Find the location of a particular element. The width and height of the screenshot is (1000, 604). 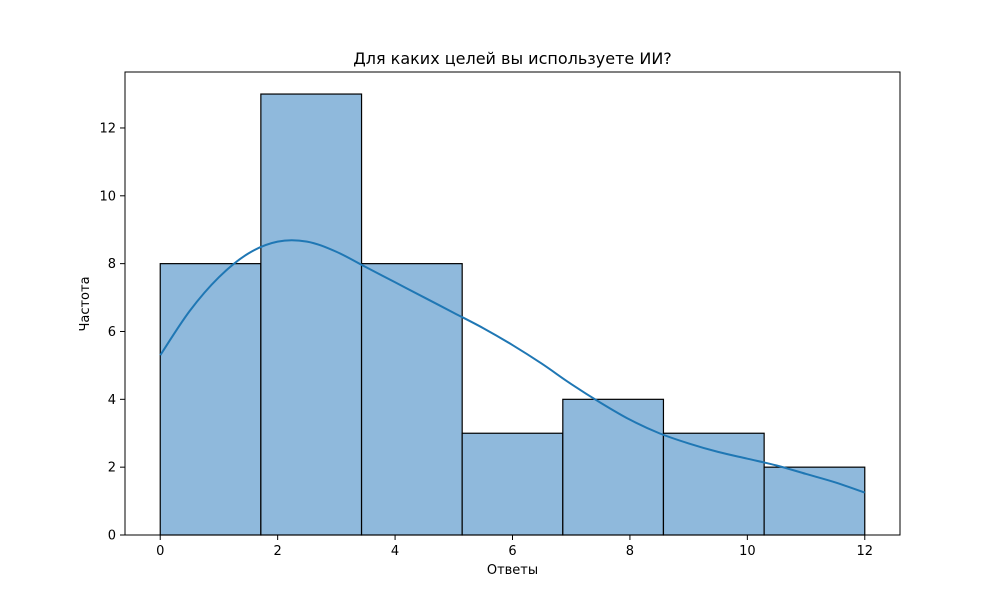

y-tick-label: 2 is located at coordinates (112, 468).